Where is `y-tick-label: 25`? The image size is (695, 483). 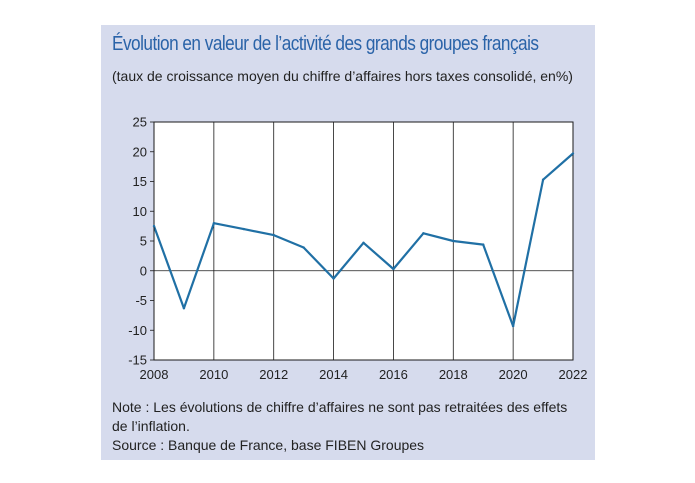 y-tick-label: 25 is located at coordinates (140, 122).